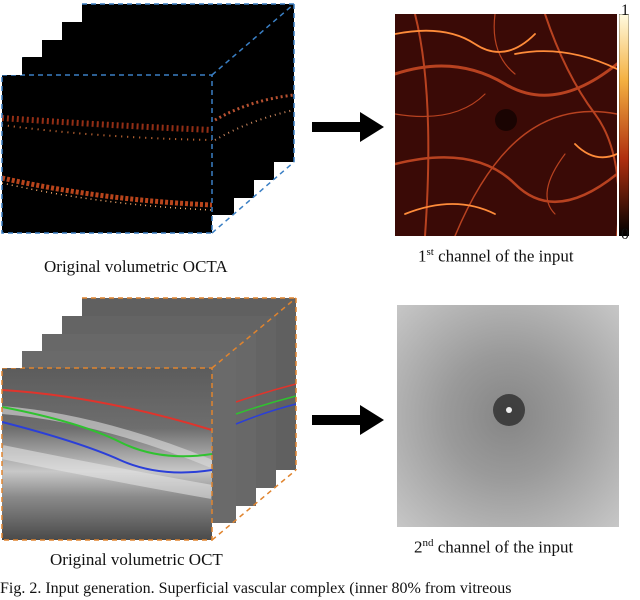 This screenshot has height=600, width=640. I want to click on channel2-caption: 2nd channel of the input, so click(494, 547).